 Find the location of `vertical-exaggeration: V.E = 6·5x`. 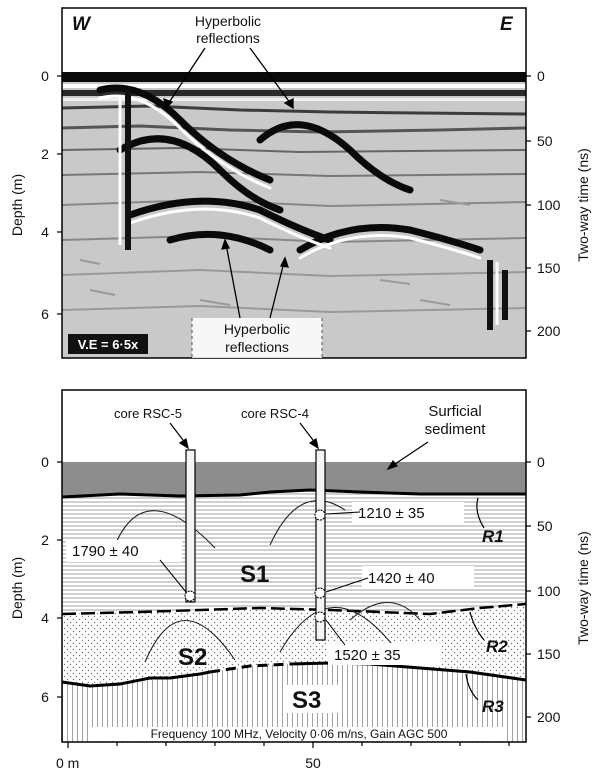

vertical-exaggeration: V.E = 6·5x is located at coordinates (108, 344).